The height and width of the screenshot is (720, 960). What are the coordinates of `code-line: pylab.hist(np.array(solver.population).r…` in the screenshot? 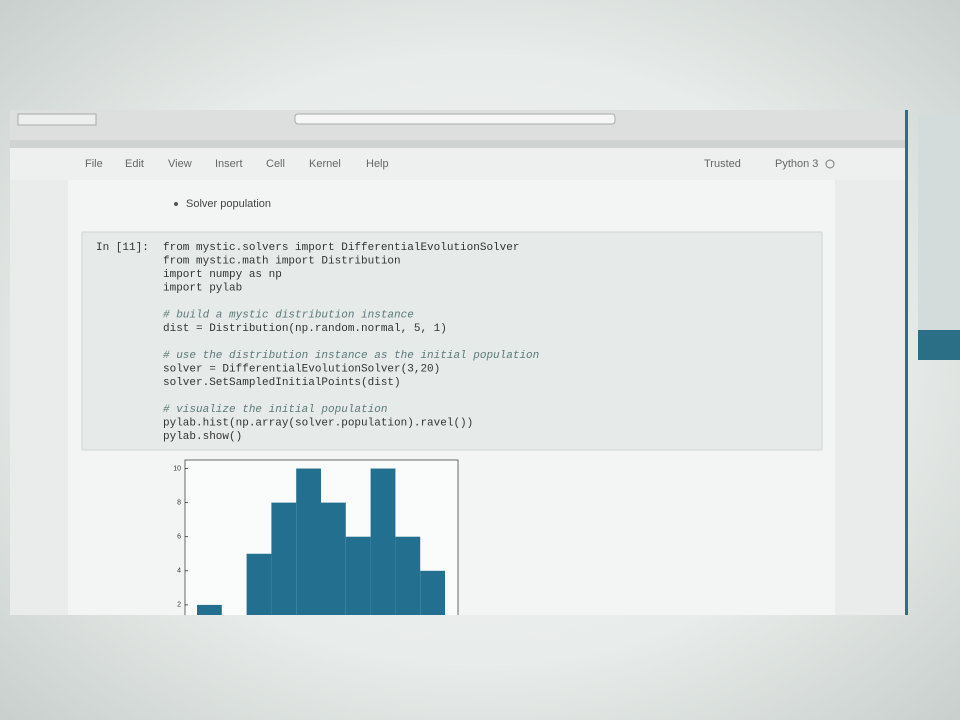 It's located at (318, 423).